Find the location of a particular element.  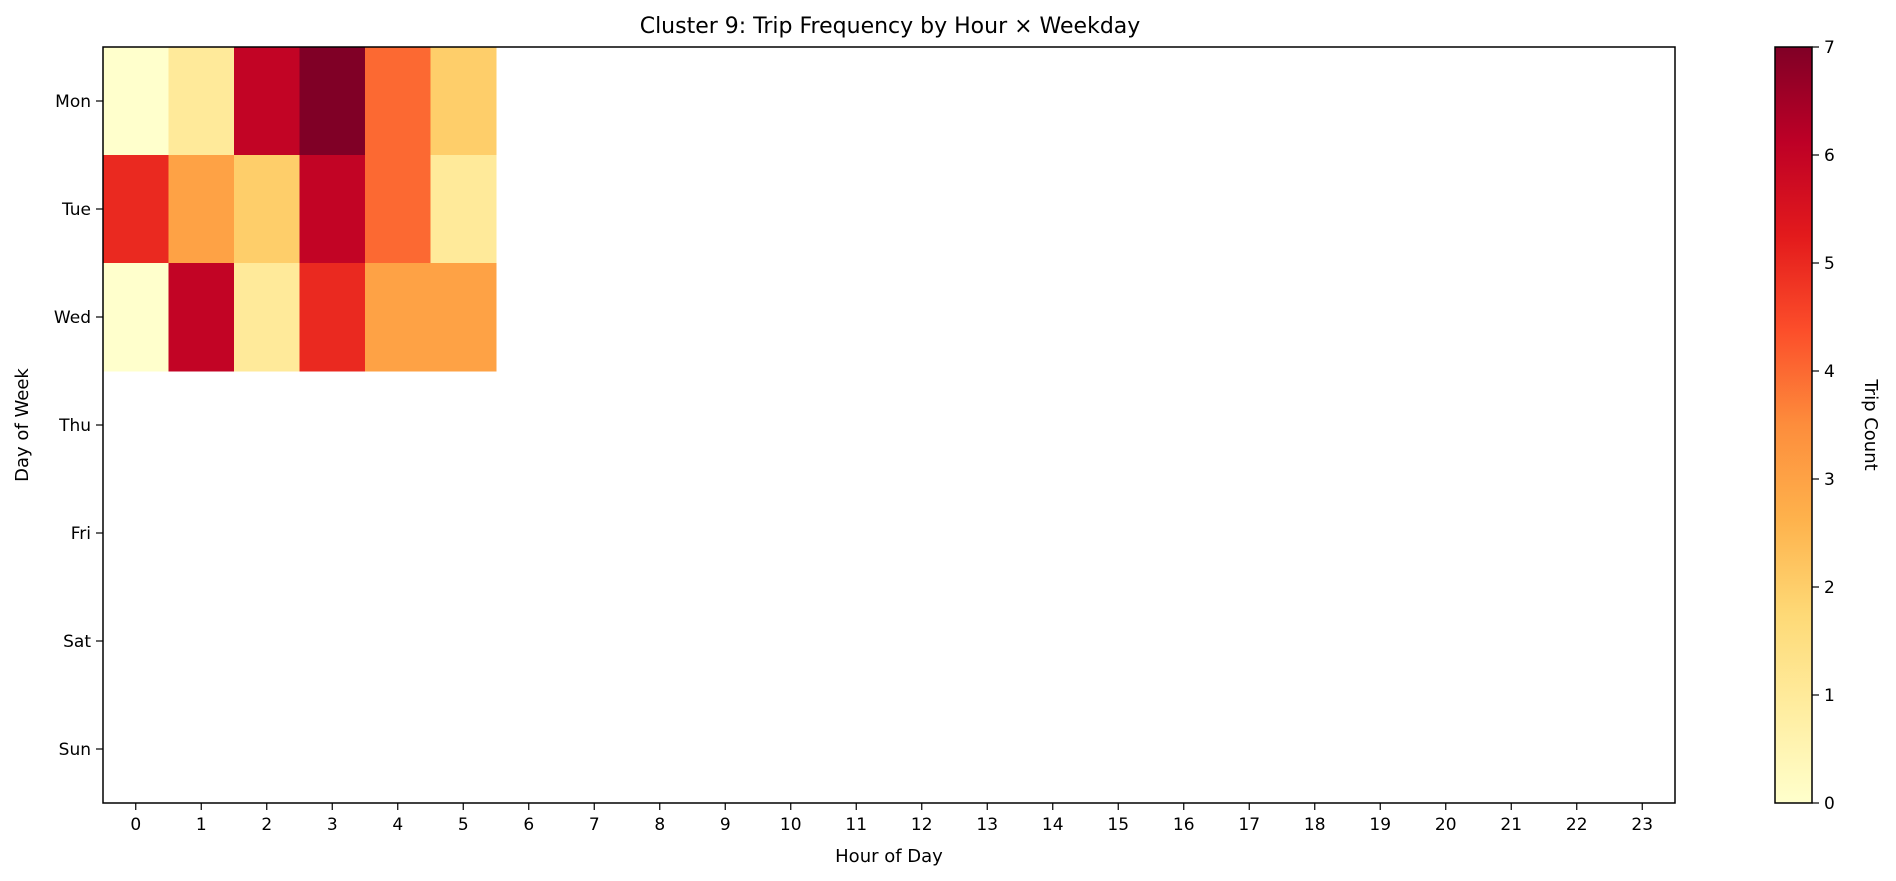

x-tick-label: 17 is located at coordinates (1249, 825).